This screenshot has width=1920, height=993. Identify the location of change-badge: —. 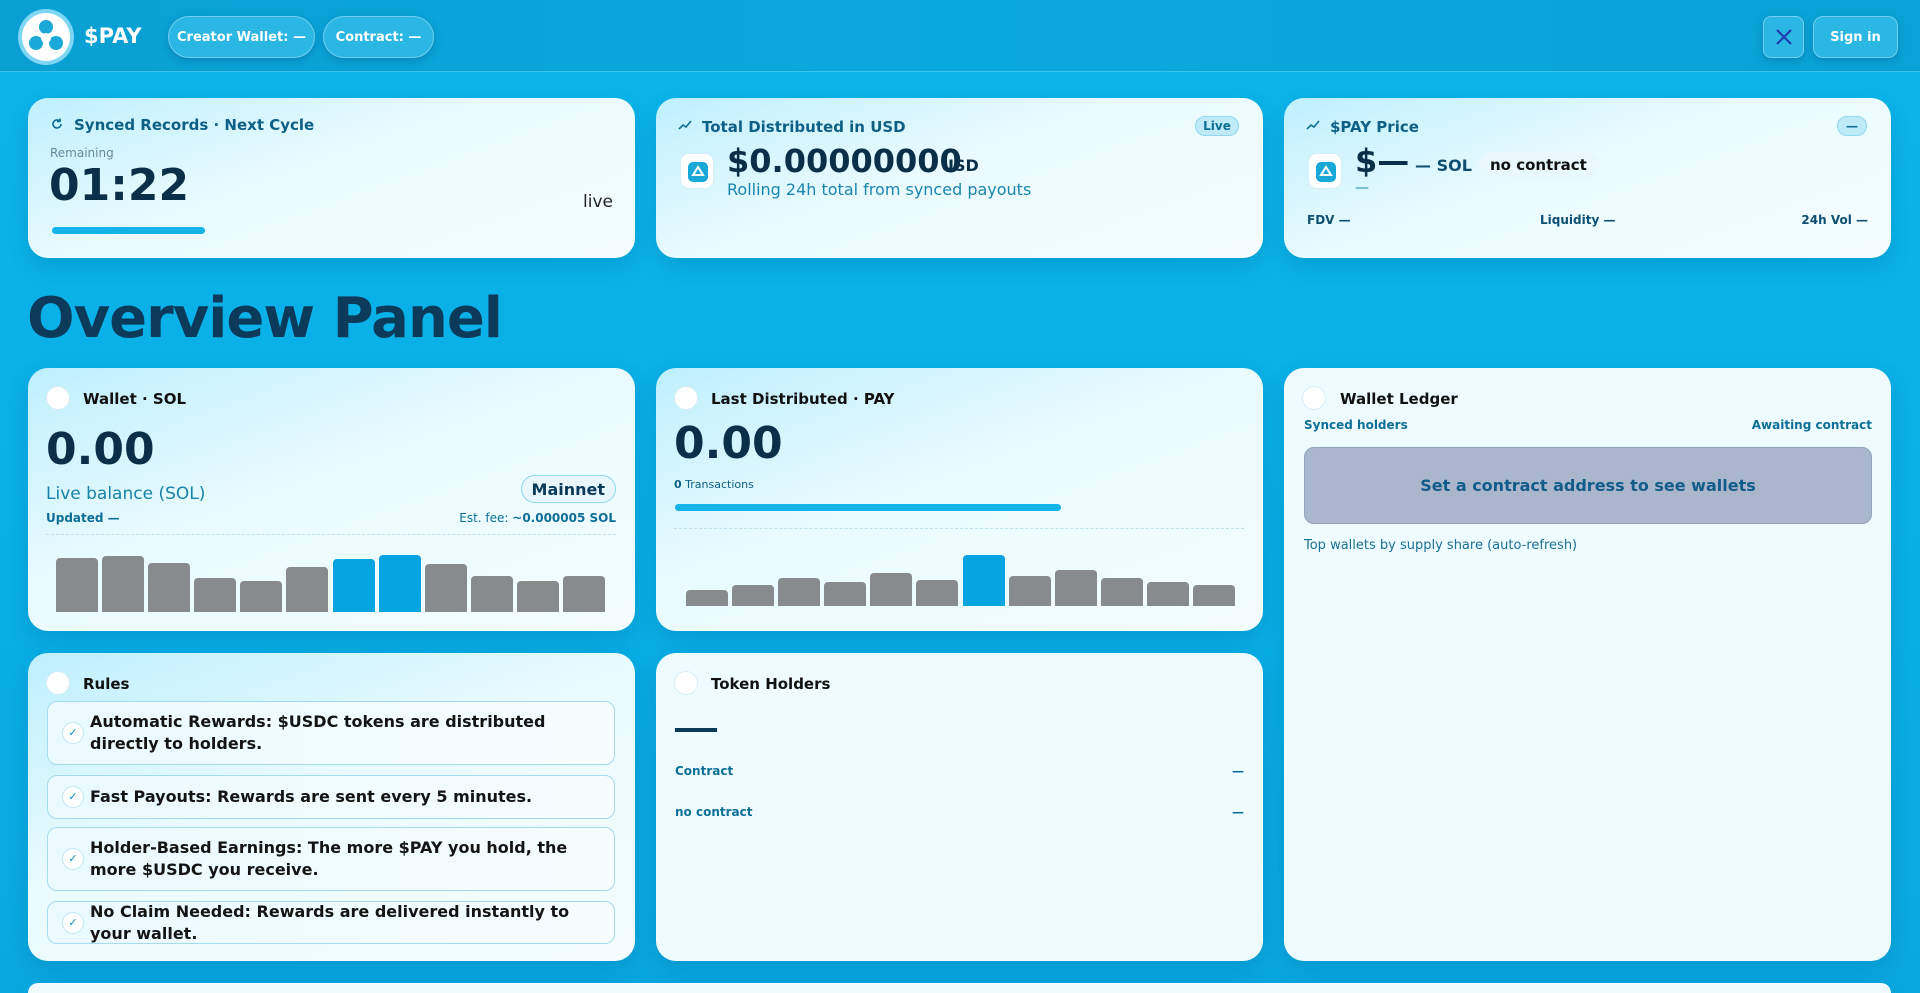
(1852, 126).